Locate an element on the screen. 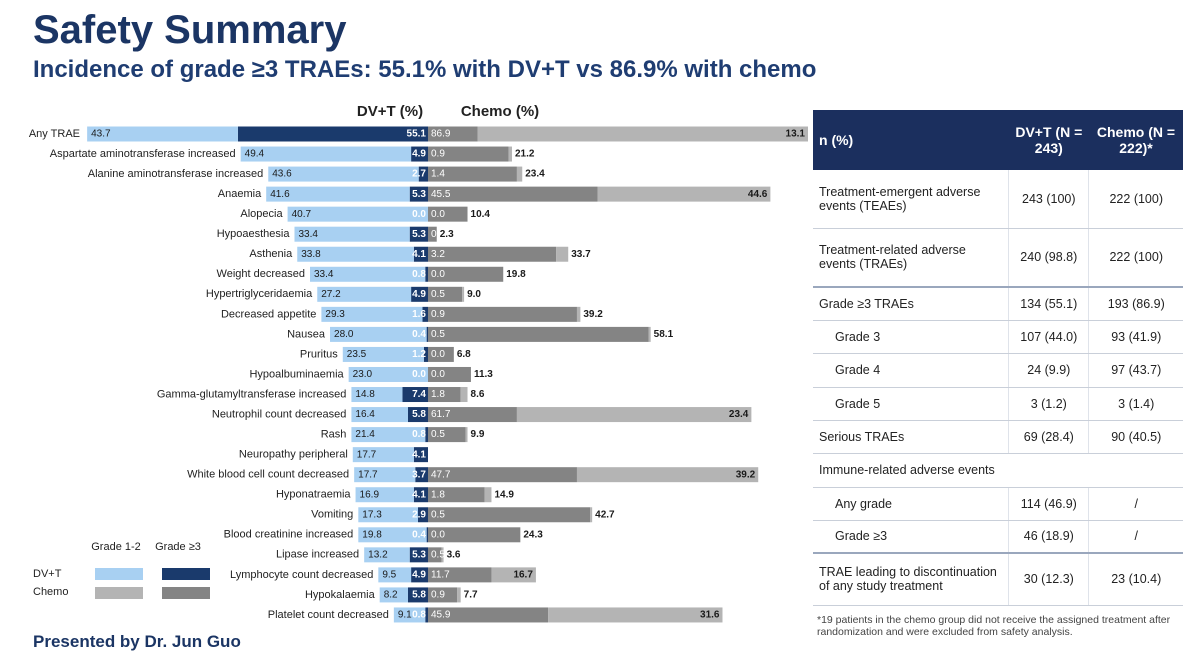 This screenshot has width=1200, height=651. data-label: 17.3 is located at coordinates (372, 514).